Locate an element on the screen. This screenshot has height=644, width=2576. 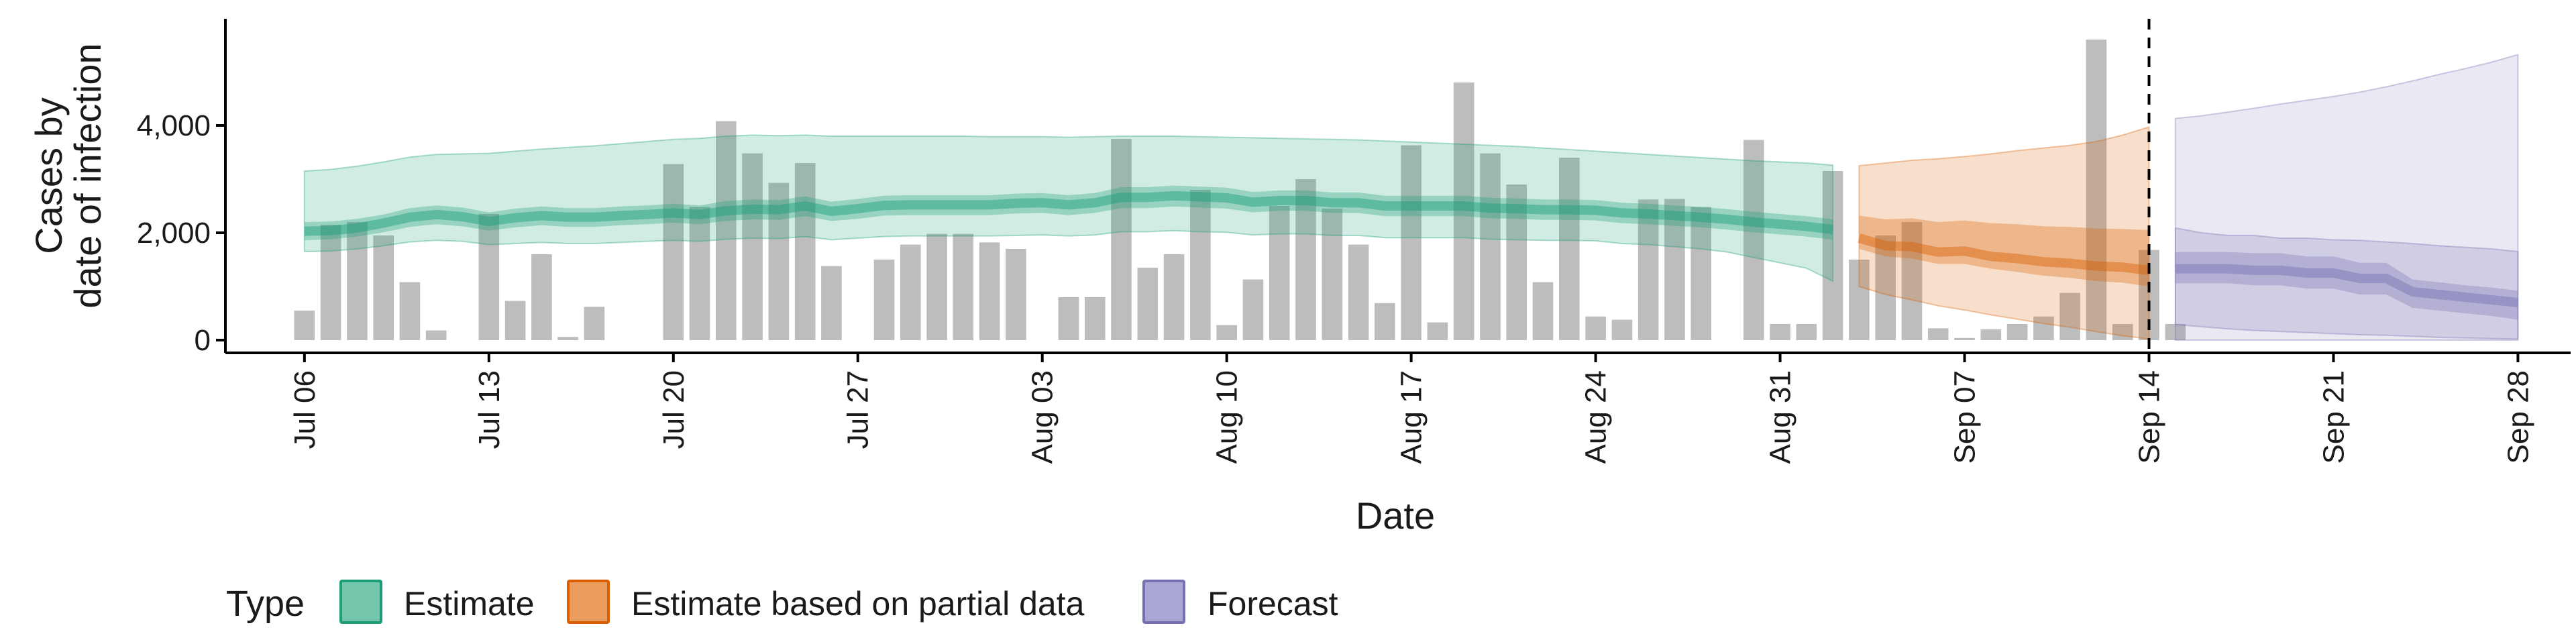
y-axis-title-line1: Cases by is located at coordinates (49, 175).